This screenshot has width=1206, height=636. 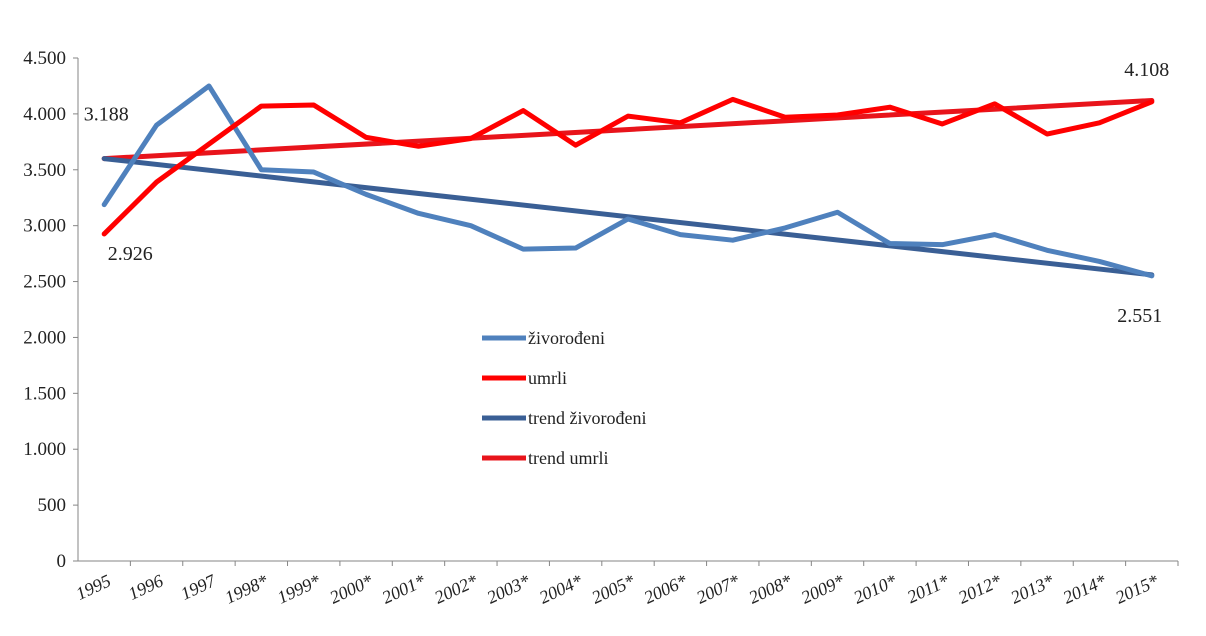 What do you see at coordinates (560, 588) in the screenshot?
I see `x-tick-label: 2004*` at bounding box center [560, 588].